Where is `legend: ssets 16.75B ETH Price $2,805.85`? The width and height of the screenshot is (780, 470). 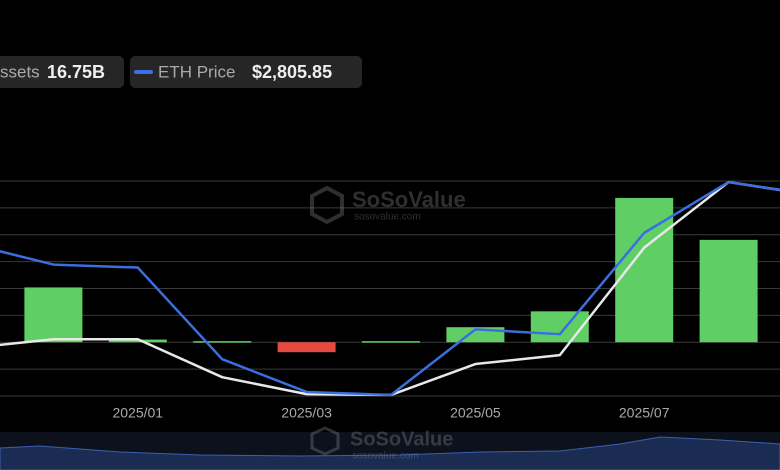
legend: ssets 16.75B ETH Price $2,805.85 is located at coordinates (181, 72).